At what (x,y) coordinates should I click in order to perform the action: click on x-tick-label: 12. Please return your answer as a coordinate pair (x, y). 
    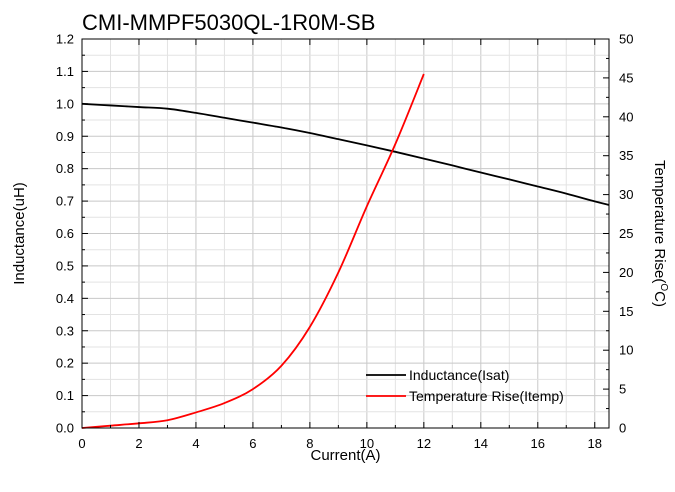
    Looking at the image, I should click on (424, 443).